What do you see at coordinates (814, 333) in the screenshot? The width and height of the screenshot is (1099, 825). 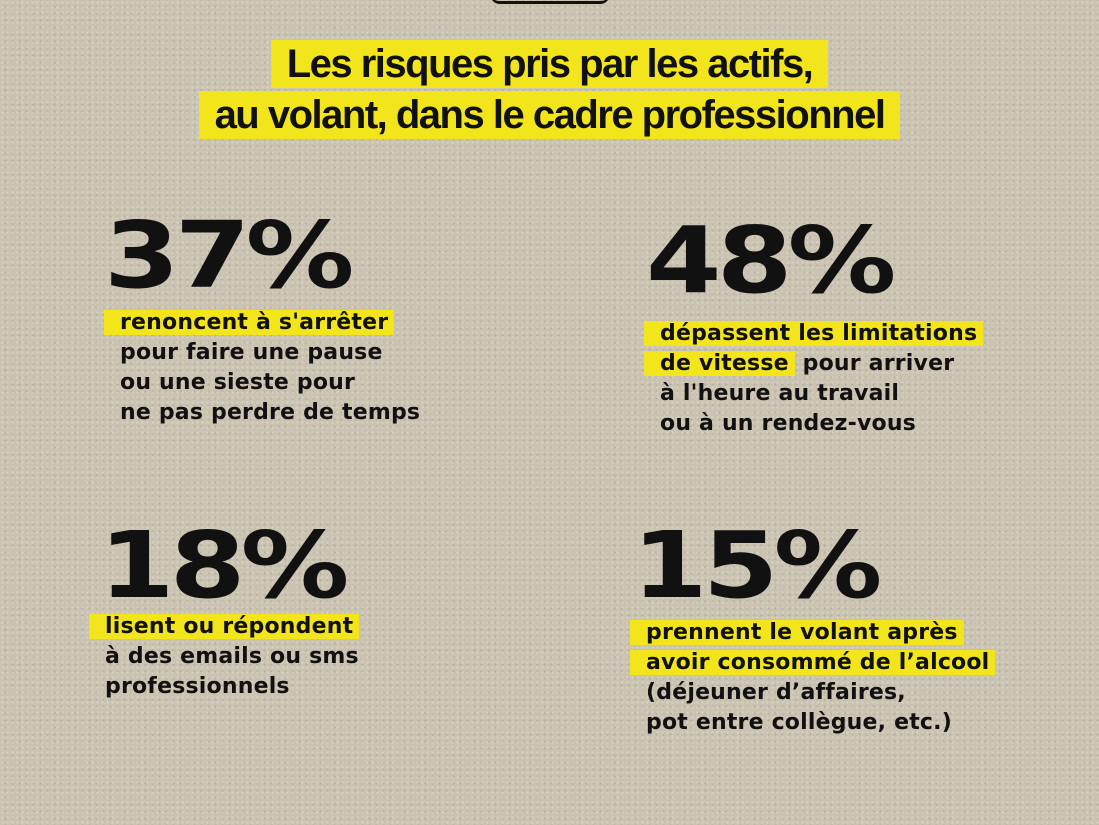 I see `stat-highlight: dépassent les limitations` at bounding box center [814, 333].